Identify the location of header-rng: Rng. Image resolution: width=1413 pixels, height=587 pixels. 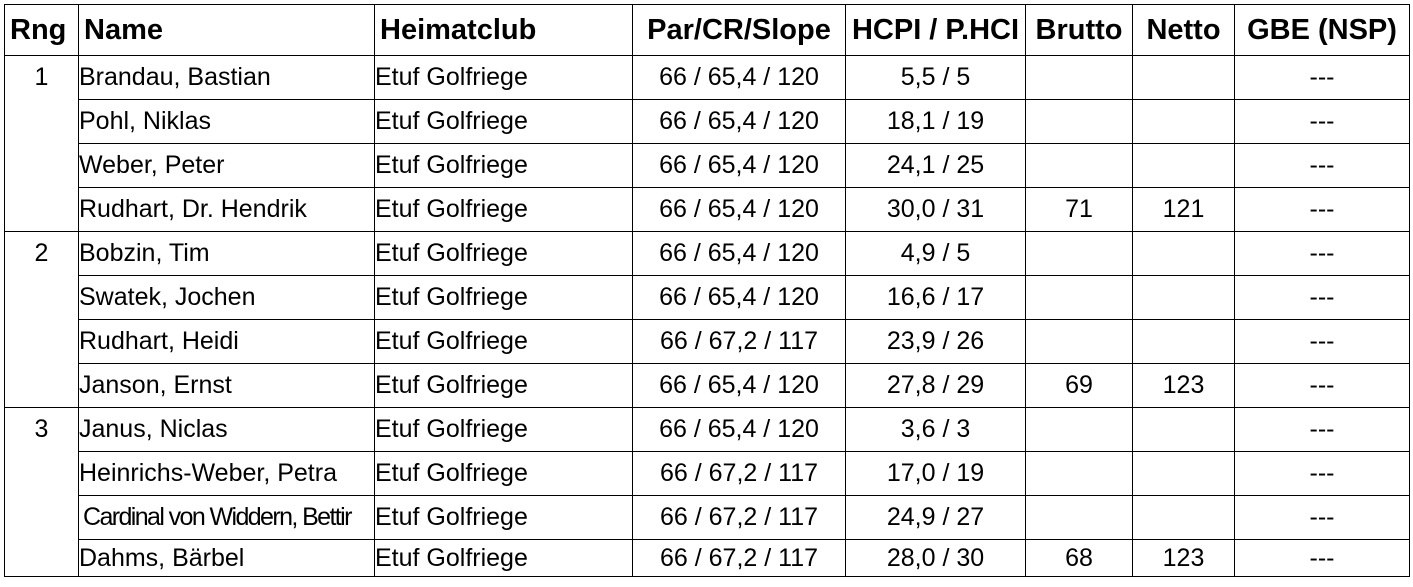
(41, 30).